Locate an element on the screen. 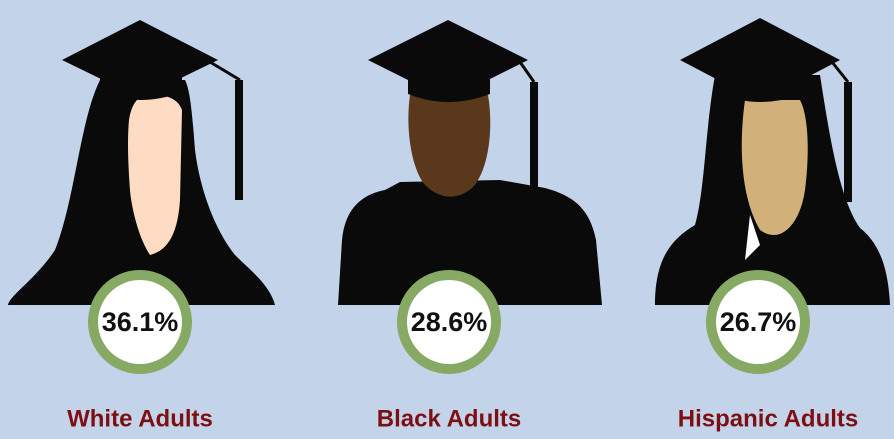 The width and height of the screenshot is (894, 439). group-label: Black Adults is located at coordinates (449, 418).